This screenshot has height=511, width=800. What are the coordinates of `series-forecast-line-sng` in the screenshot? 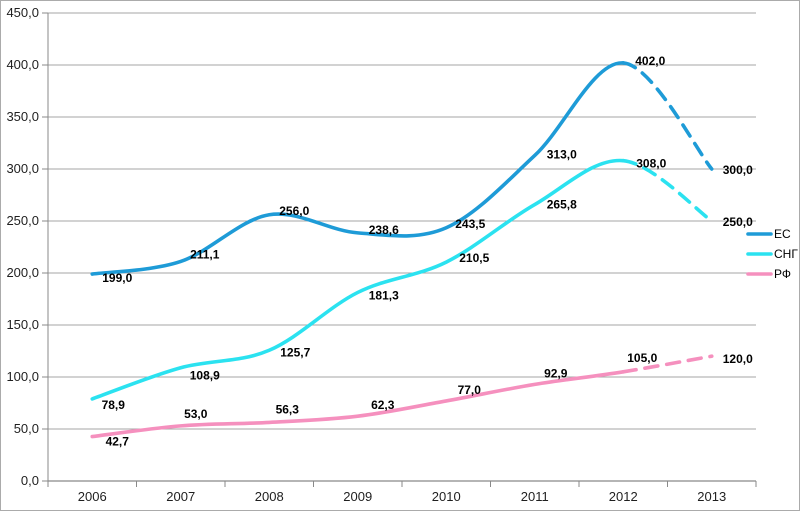 It's located at (667, 190).